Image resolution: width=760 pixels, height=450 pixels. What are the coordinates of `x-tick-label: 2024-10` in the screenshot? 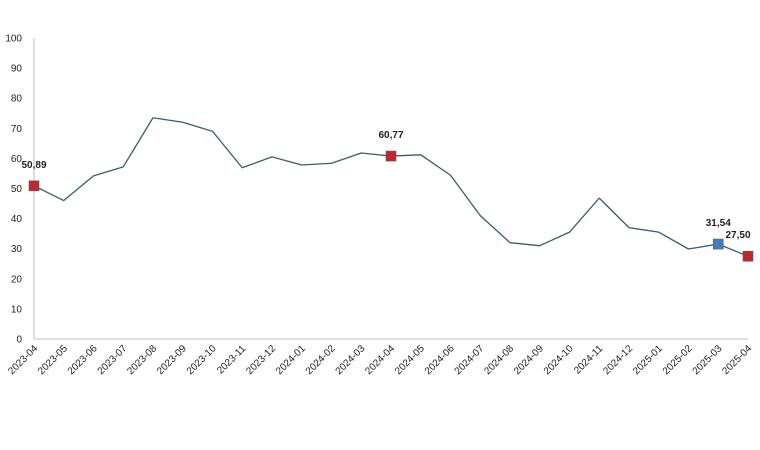 It's located at (559, 360).